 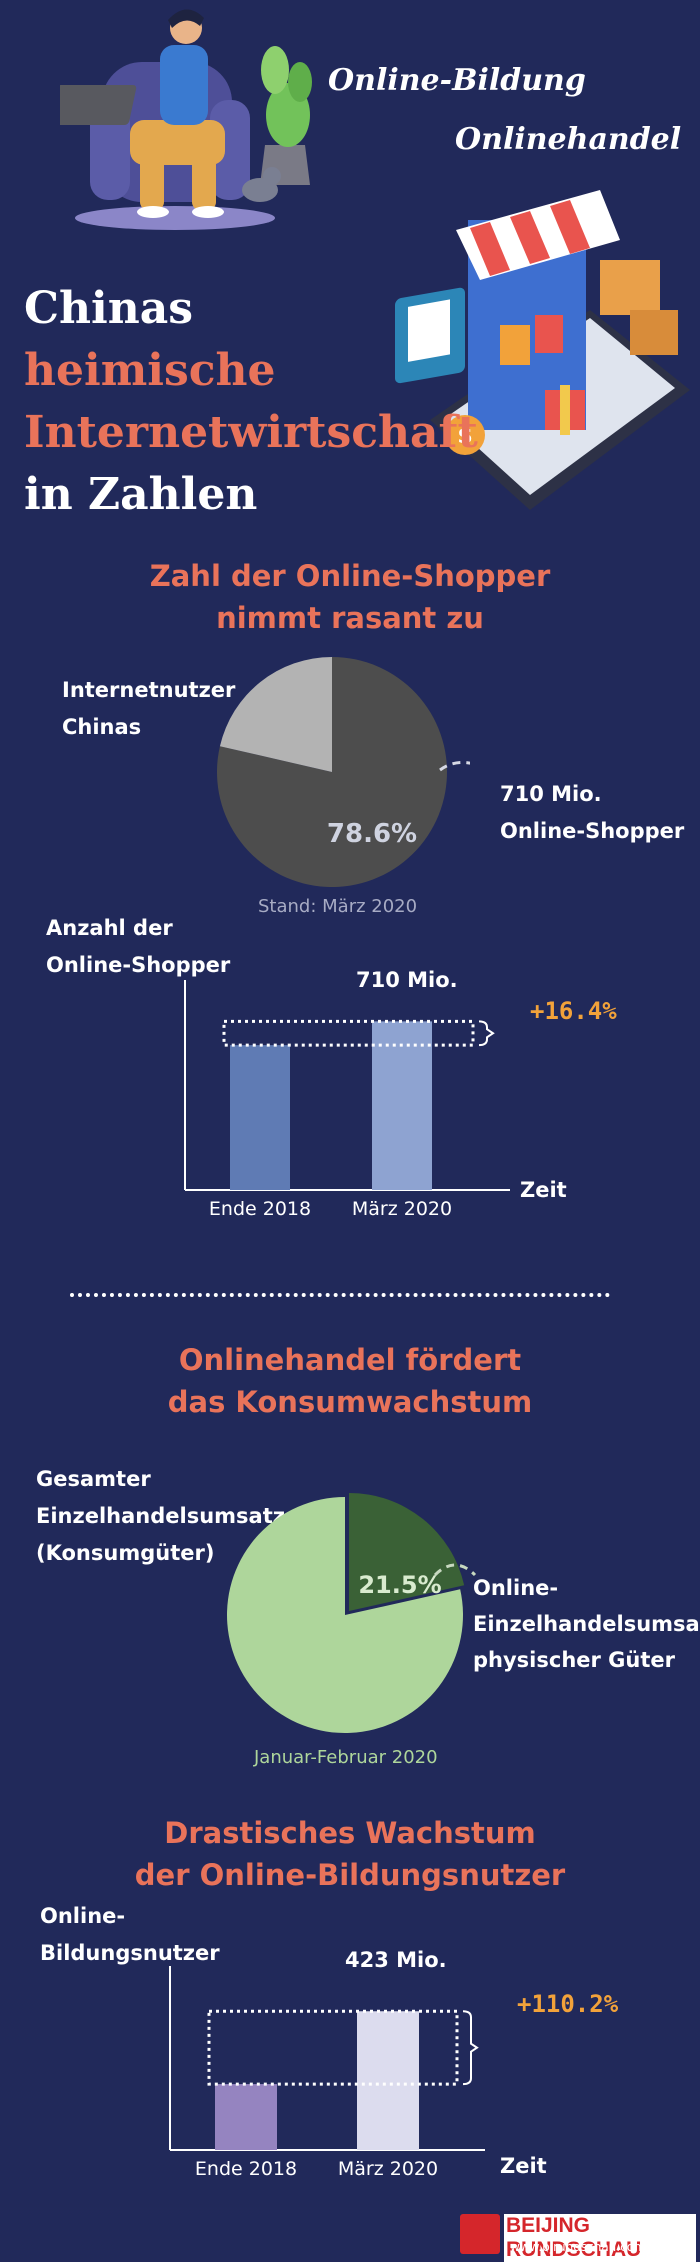 What do you see at coordinates (486, 1033) in the screenshot?
I see `bar1-growth-brace` at bounding box center [486, 1033].